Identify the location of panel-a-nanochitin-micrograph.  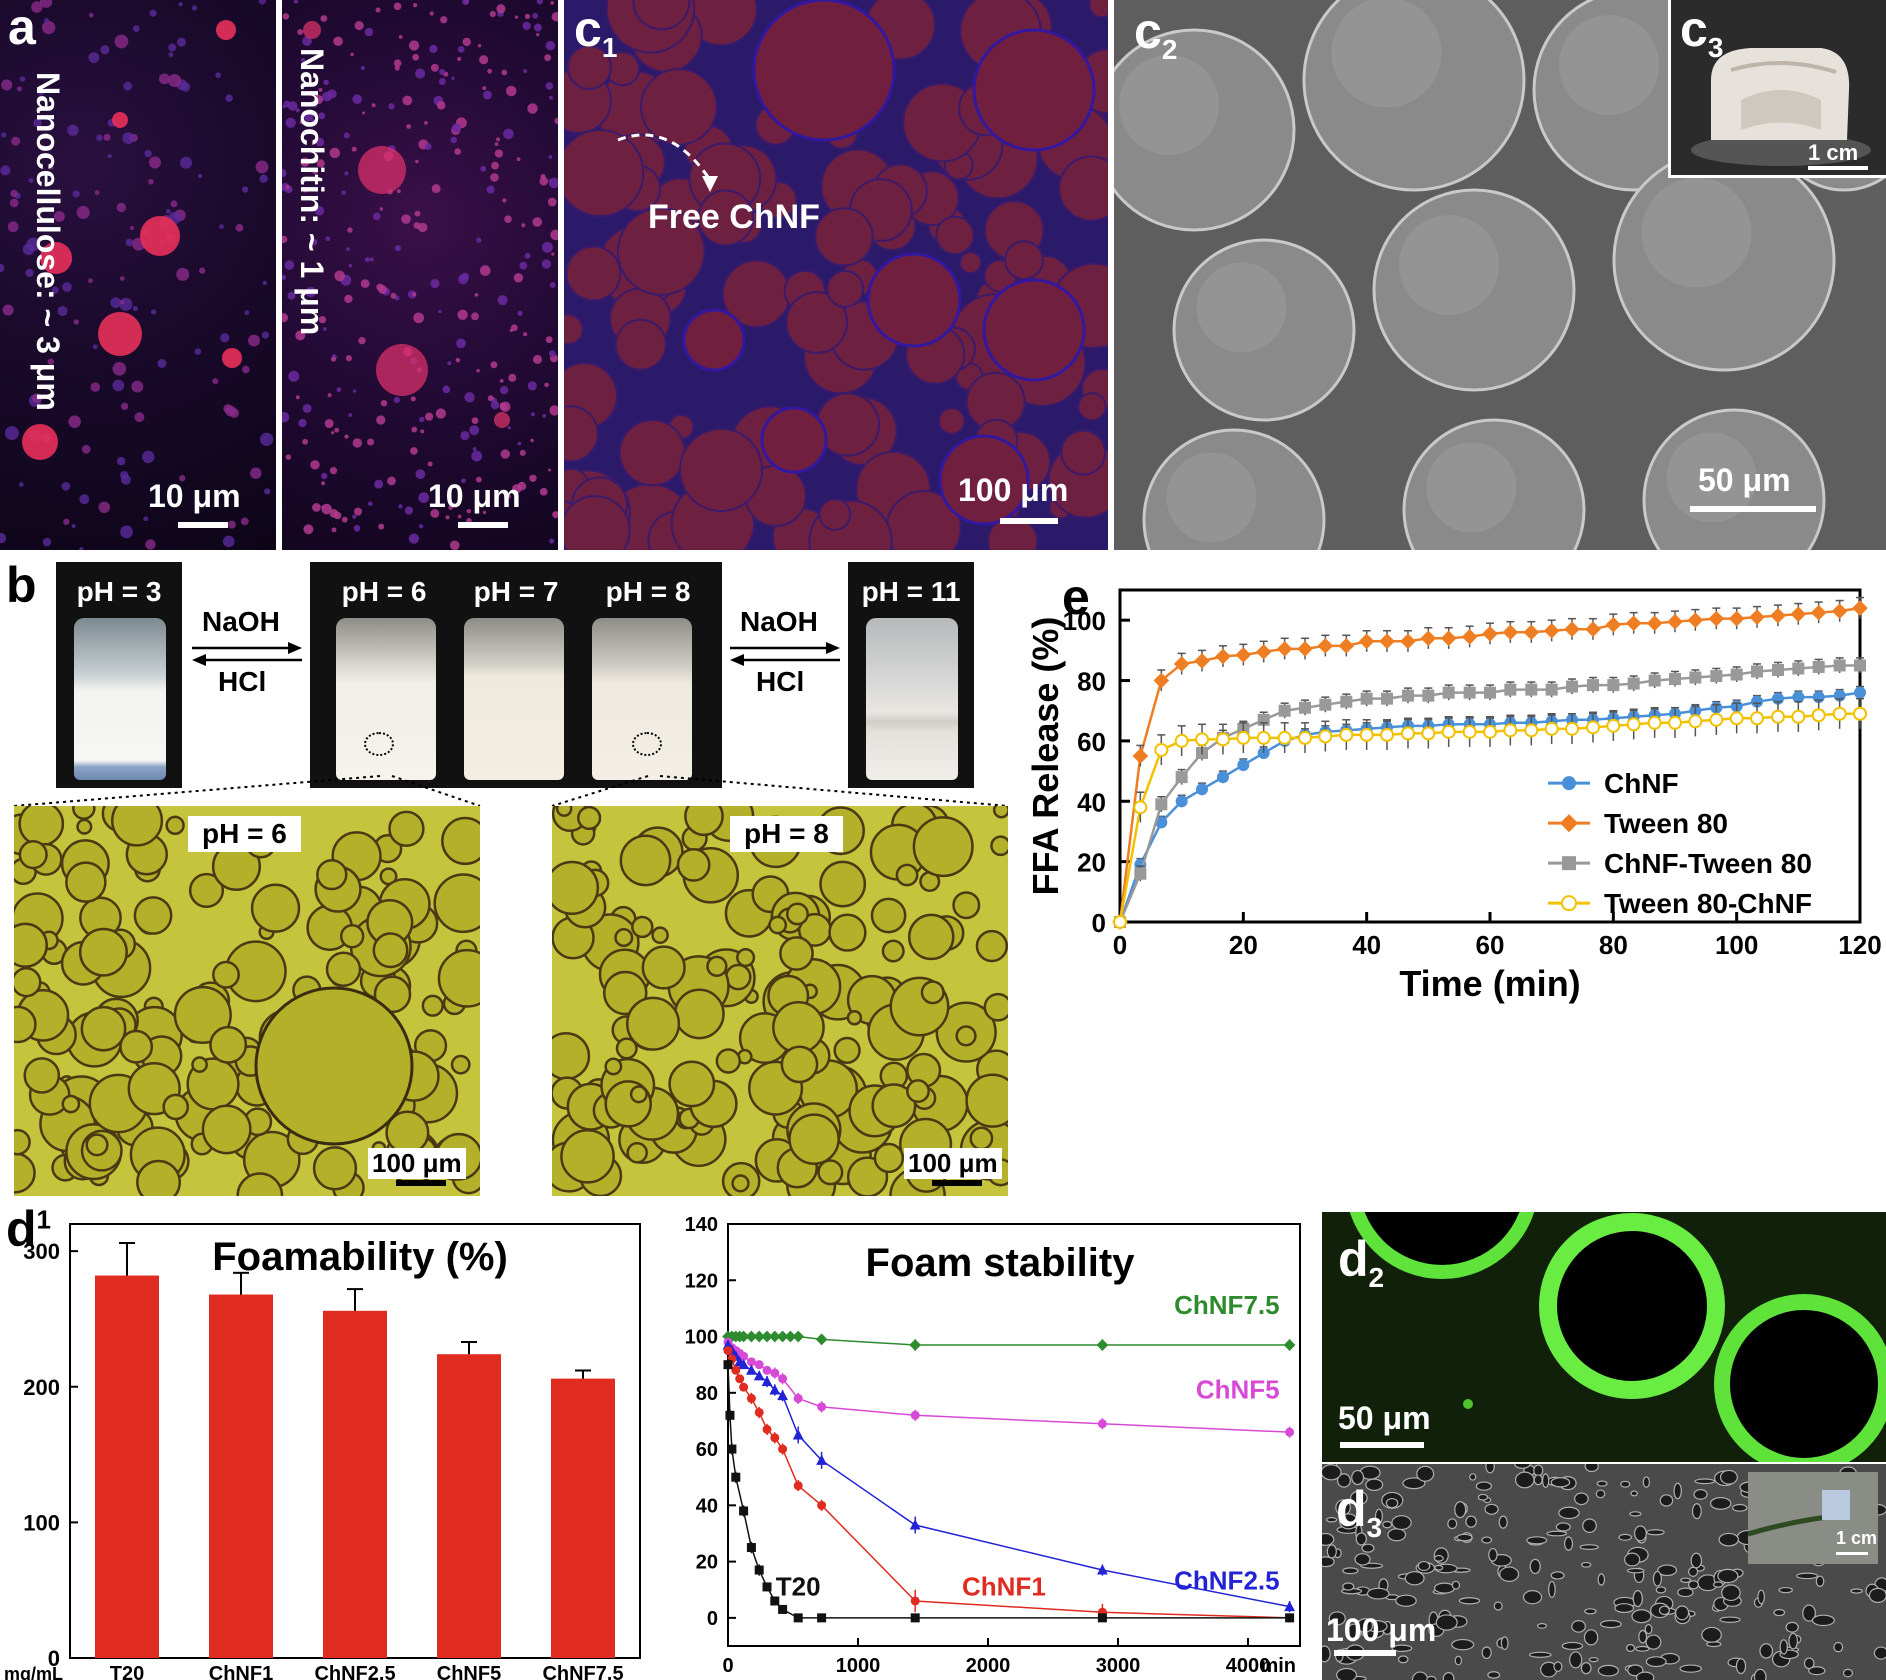
(420, 275).